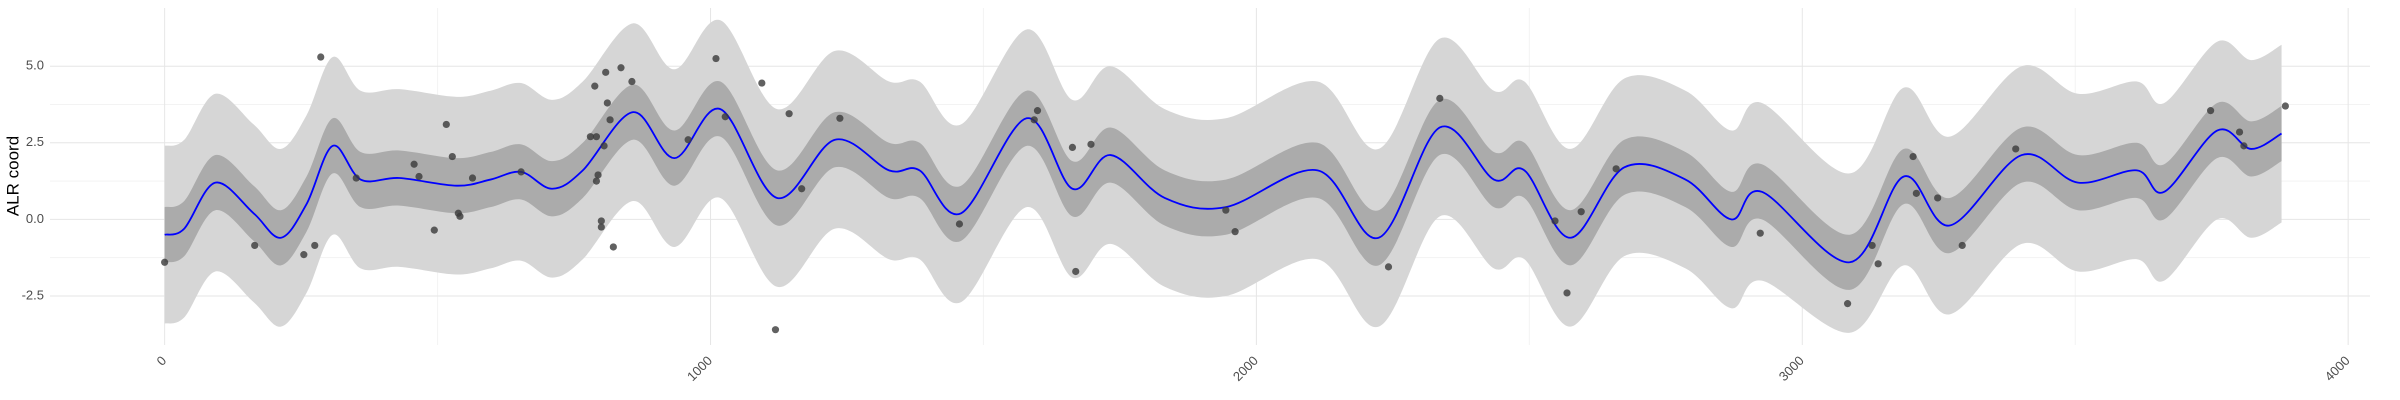  Describe the element at coordinates (35, 218) in the screenshot. I see `y-tick-label: 0.0` at that location.